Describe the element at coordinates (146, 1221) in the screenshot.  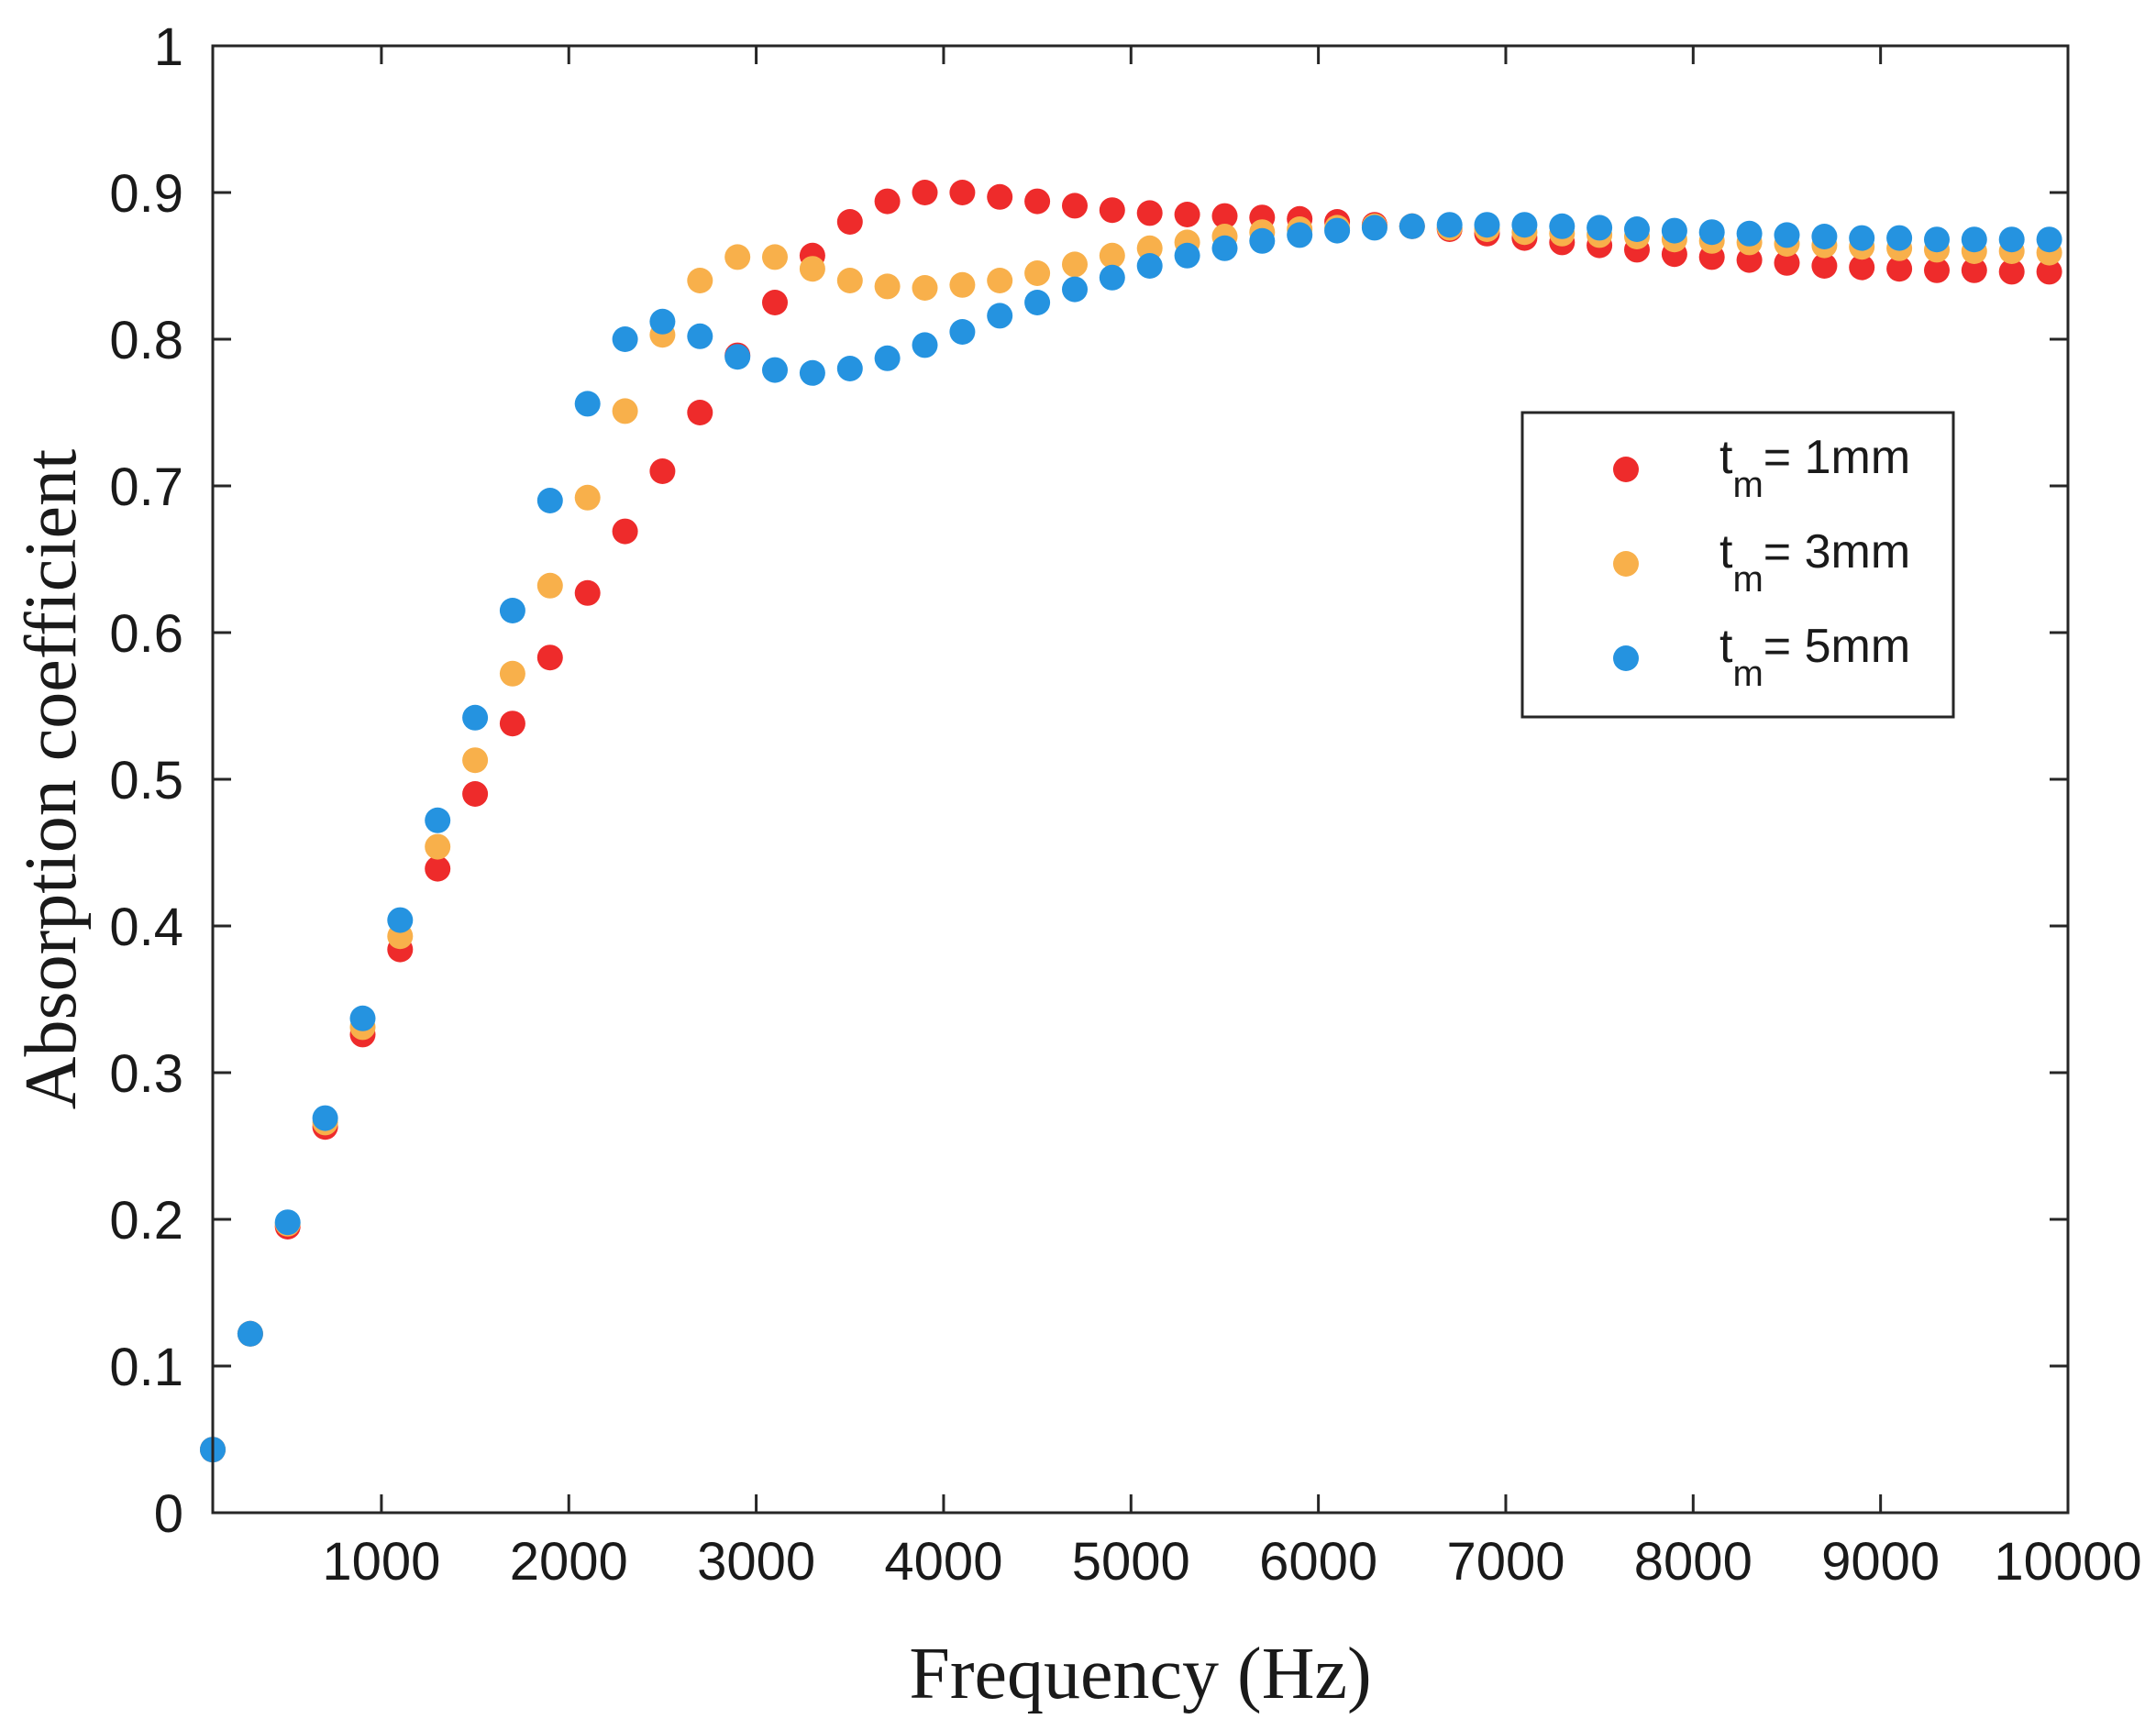
I see `y-tick-label: 0.2` at that location.